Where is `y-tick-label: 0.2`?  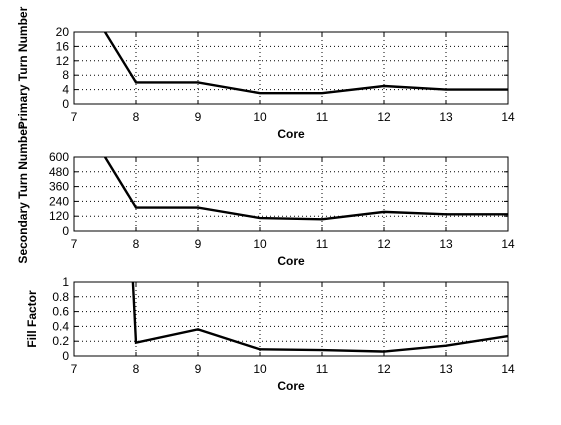 y-tick-label: 0.2 is located at coordinates (60, 341).